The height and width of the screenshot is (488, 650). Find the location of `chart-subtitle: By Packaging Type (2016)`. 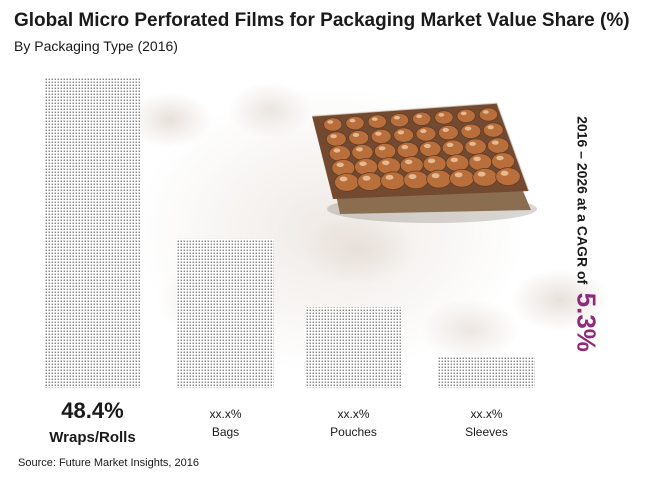

chart-subtitle: By Packaging Type (2016) is located at coordinates (96, 46).